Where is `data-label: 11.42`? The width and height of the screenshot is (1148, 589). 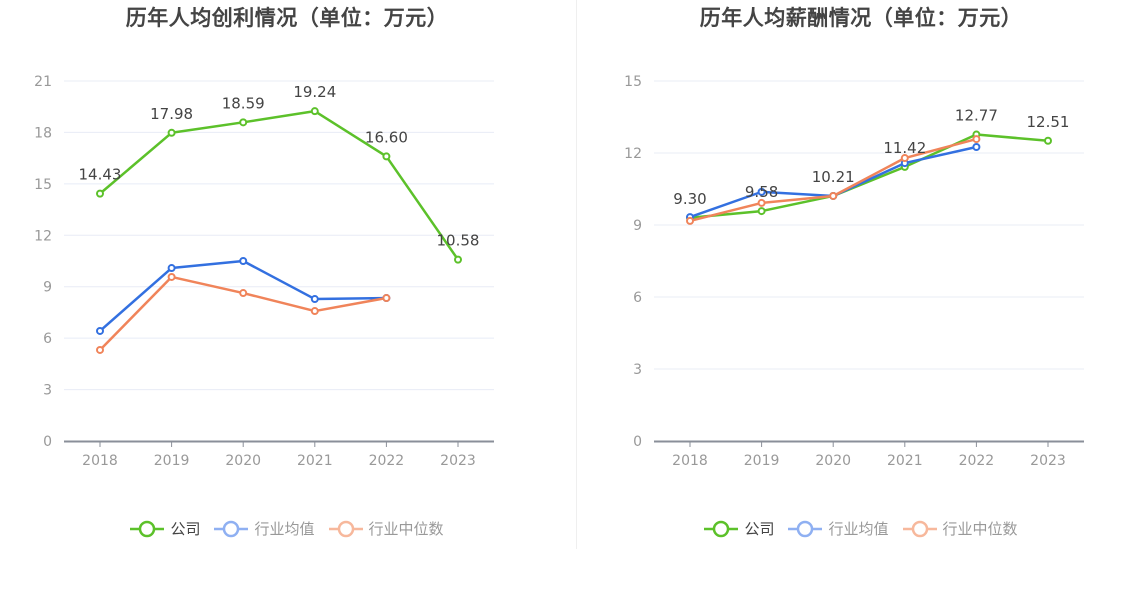 data-label: 11.42 is located at coordinates (904, 148).